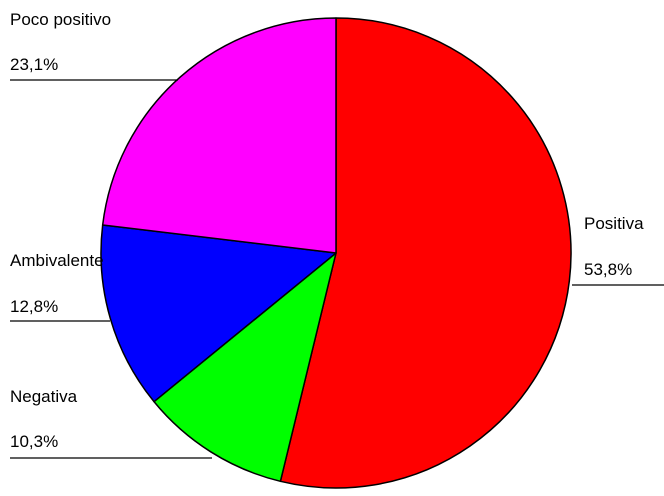 Image resolution: width=664 pixels, height=496 pixels. What do you see at coordinates (34, 306) in the screenshot?
I see `slice-percent-ambivalente: 12,8%` at bounding box center [34, 306].